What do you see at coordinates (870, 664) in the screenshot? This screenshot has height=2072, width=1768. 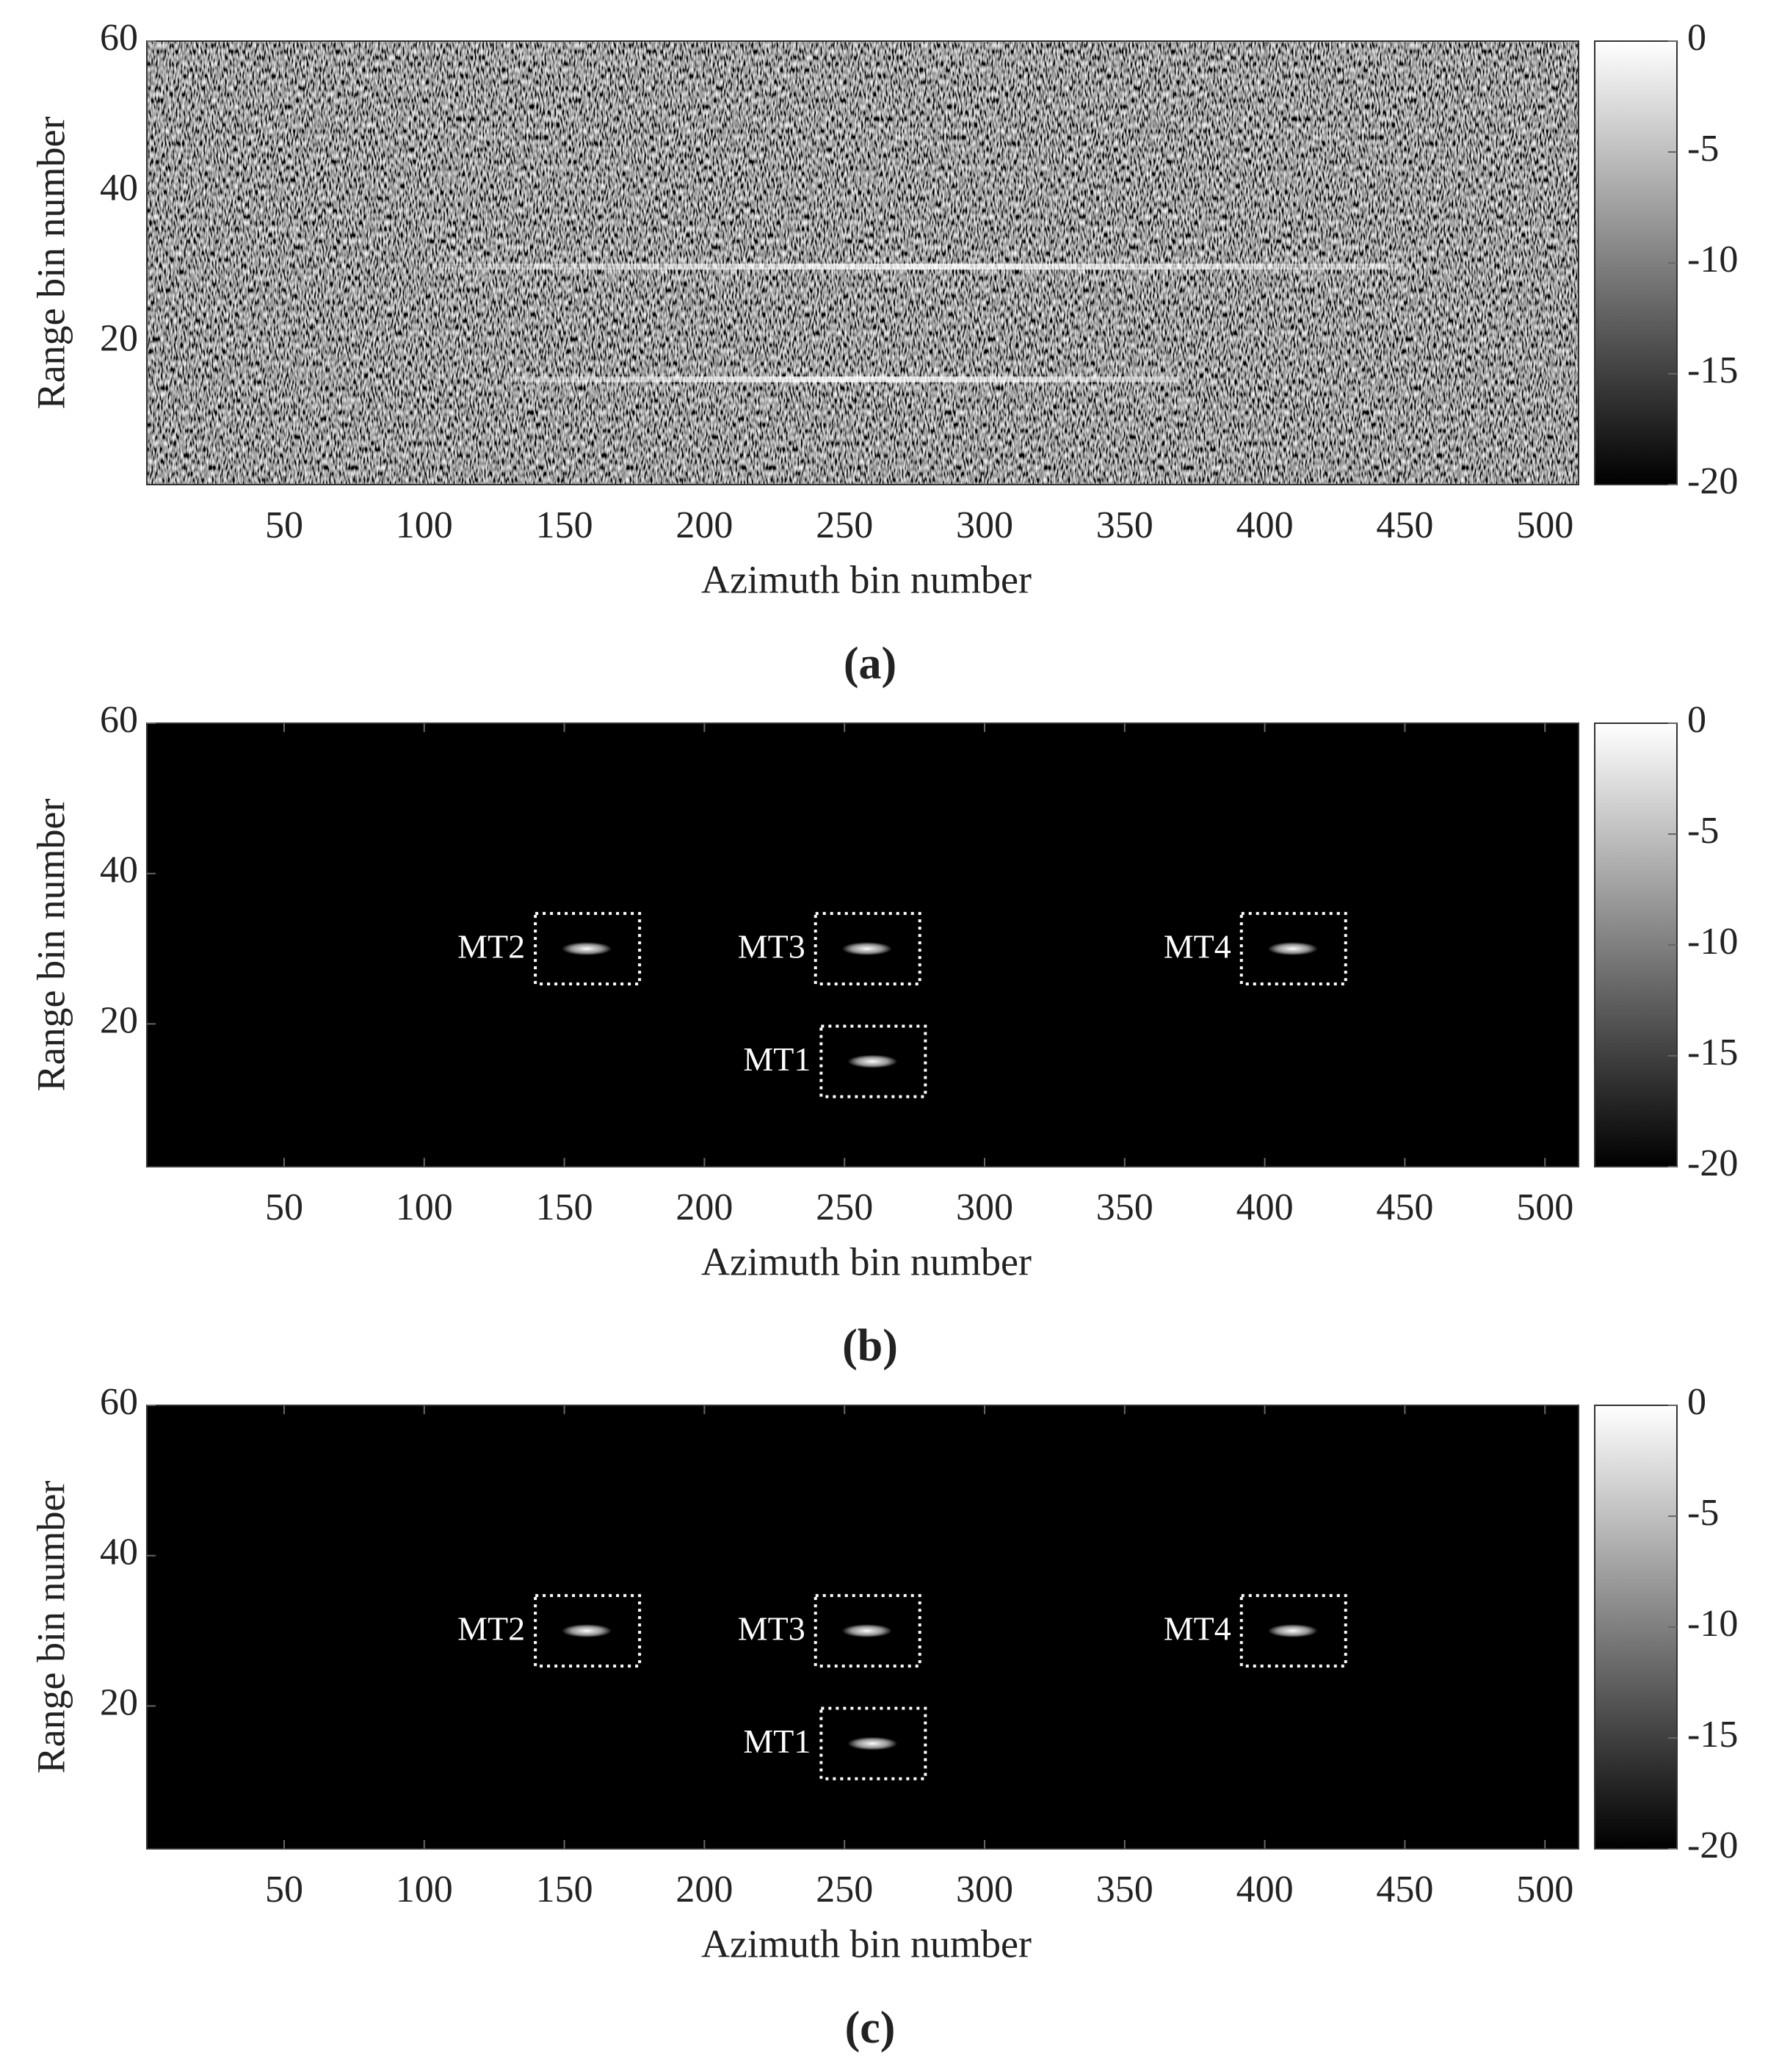 I see `panel-label: (a)` at bounding box center [870, 664].